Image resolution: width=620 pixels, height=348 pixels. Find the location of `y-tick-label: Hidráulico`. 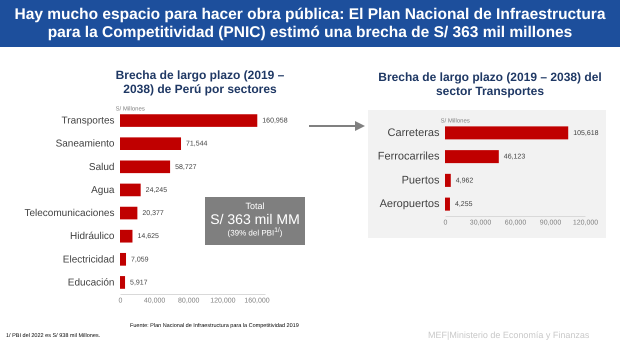

y-tick-label: Hidráulico is located at coordinates (92, 236).